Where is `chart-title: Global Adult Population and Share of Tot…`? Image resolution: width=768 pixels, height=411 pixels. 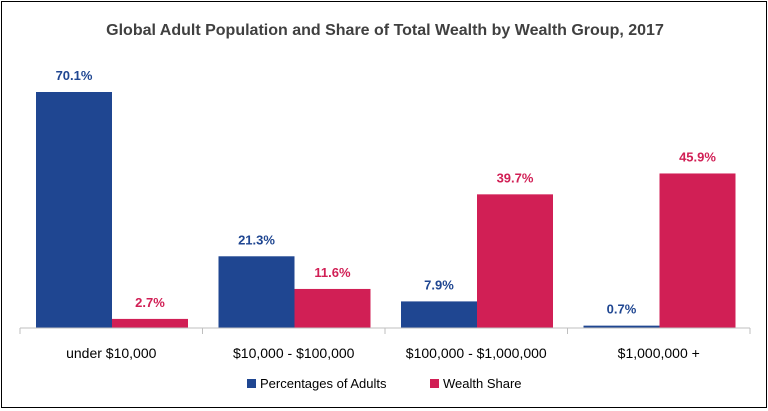
chart-title: Global Adult Population and Share of Tot… is located at coordinates (385, 30).